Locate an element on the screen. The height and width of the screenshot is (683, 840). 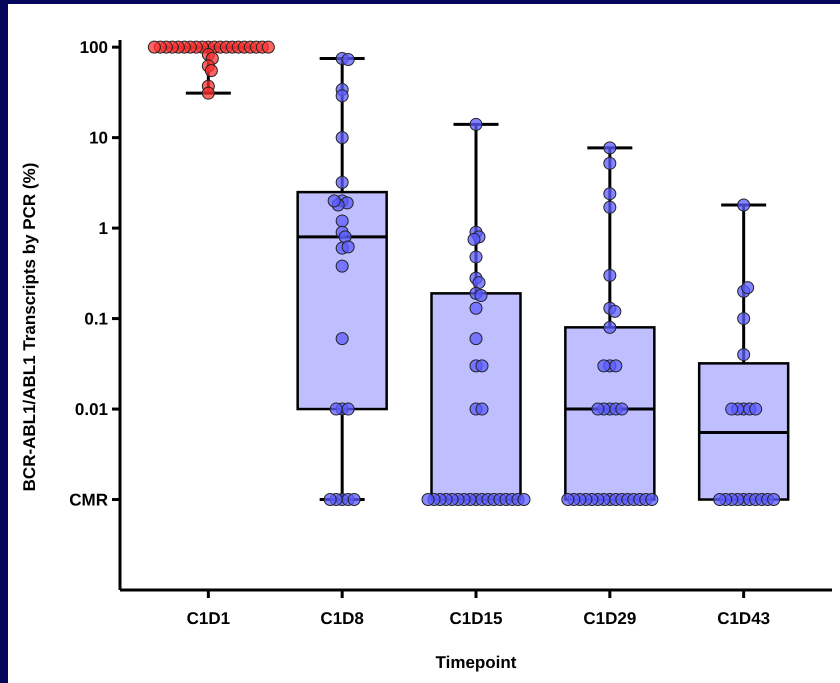
x-axis-title: Timepoint is located at coordinates (476, 662).